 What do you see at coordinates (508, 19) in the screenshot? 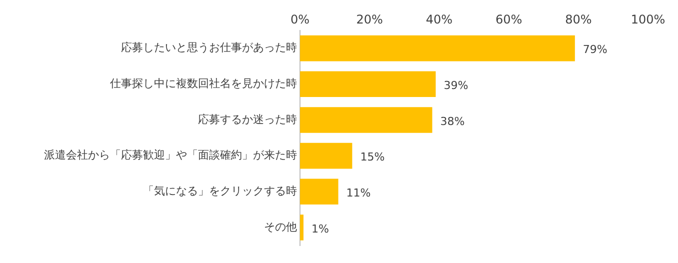
I see `x-tick-label: 60%` at bounding box center [508, 19].